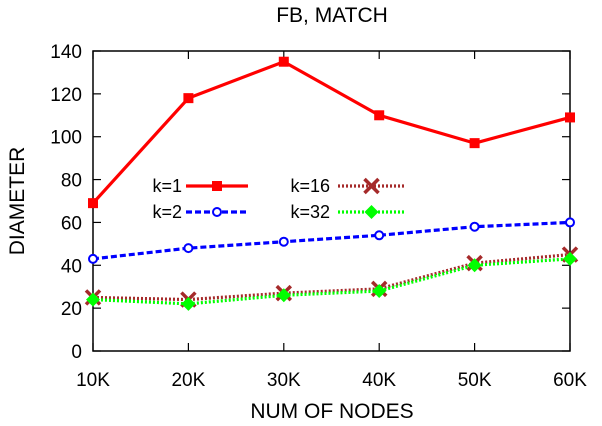 The height and width of the screenshot is (426, 602). I want to click on series-k=16, so click(331, 277).